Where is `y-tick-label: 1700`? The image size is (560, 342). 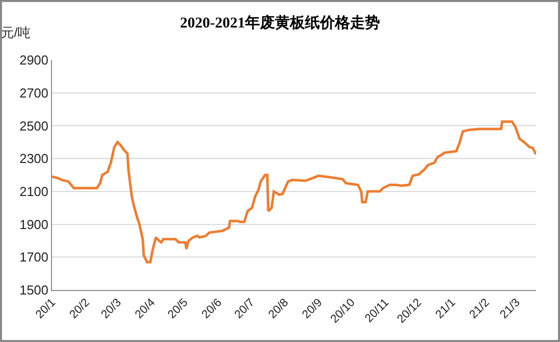 y-tick-label: 1700 is located at coordinates (33, 257).